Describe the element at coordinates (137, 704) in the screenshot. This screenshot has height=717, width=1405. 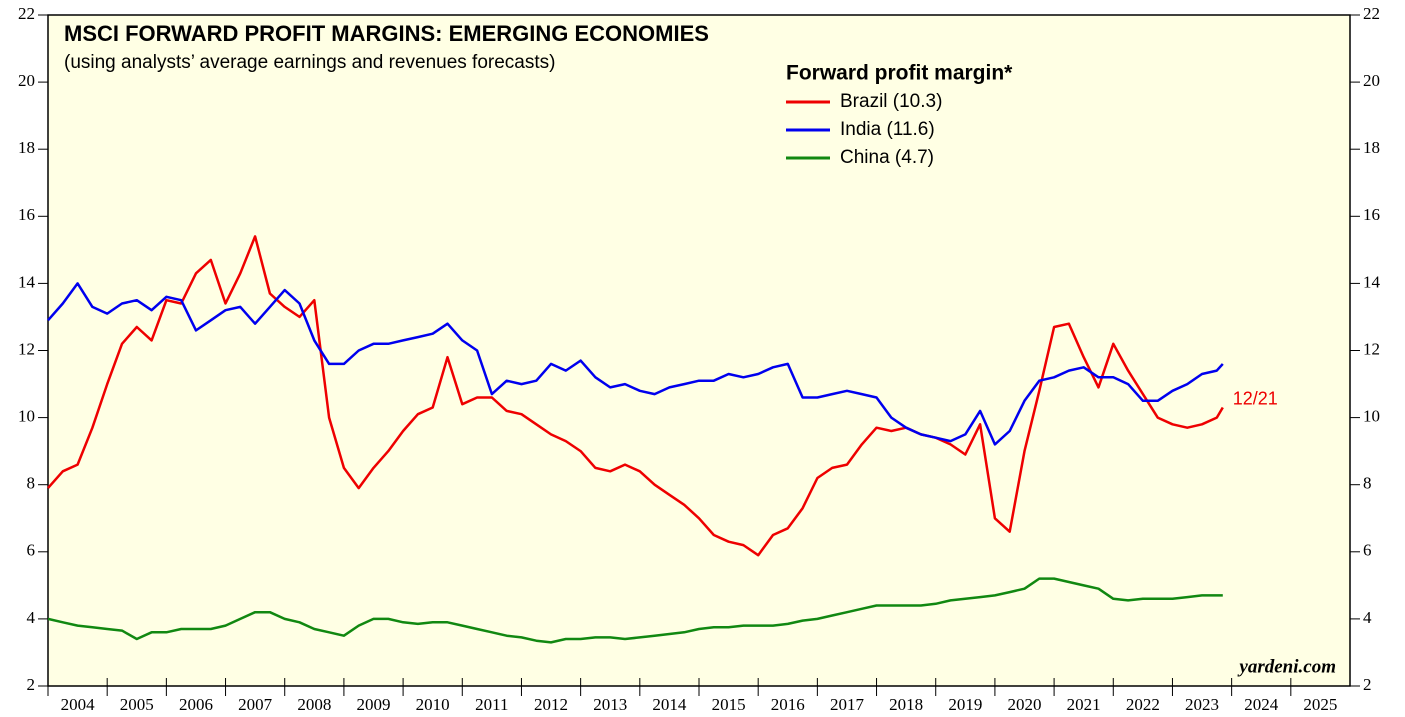
I see `x-tick-label: 2005` at that location.